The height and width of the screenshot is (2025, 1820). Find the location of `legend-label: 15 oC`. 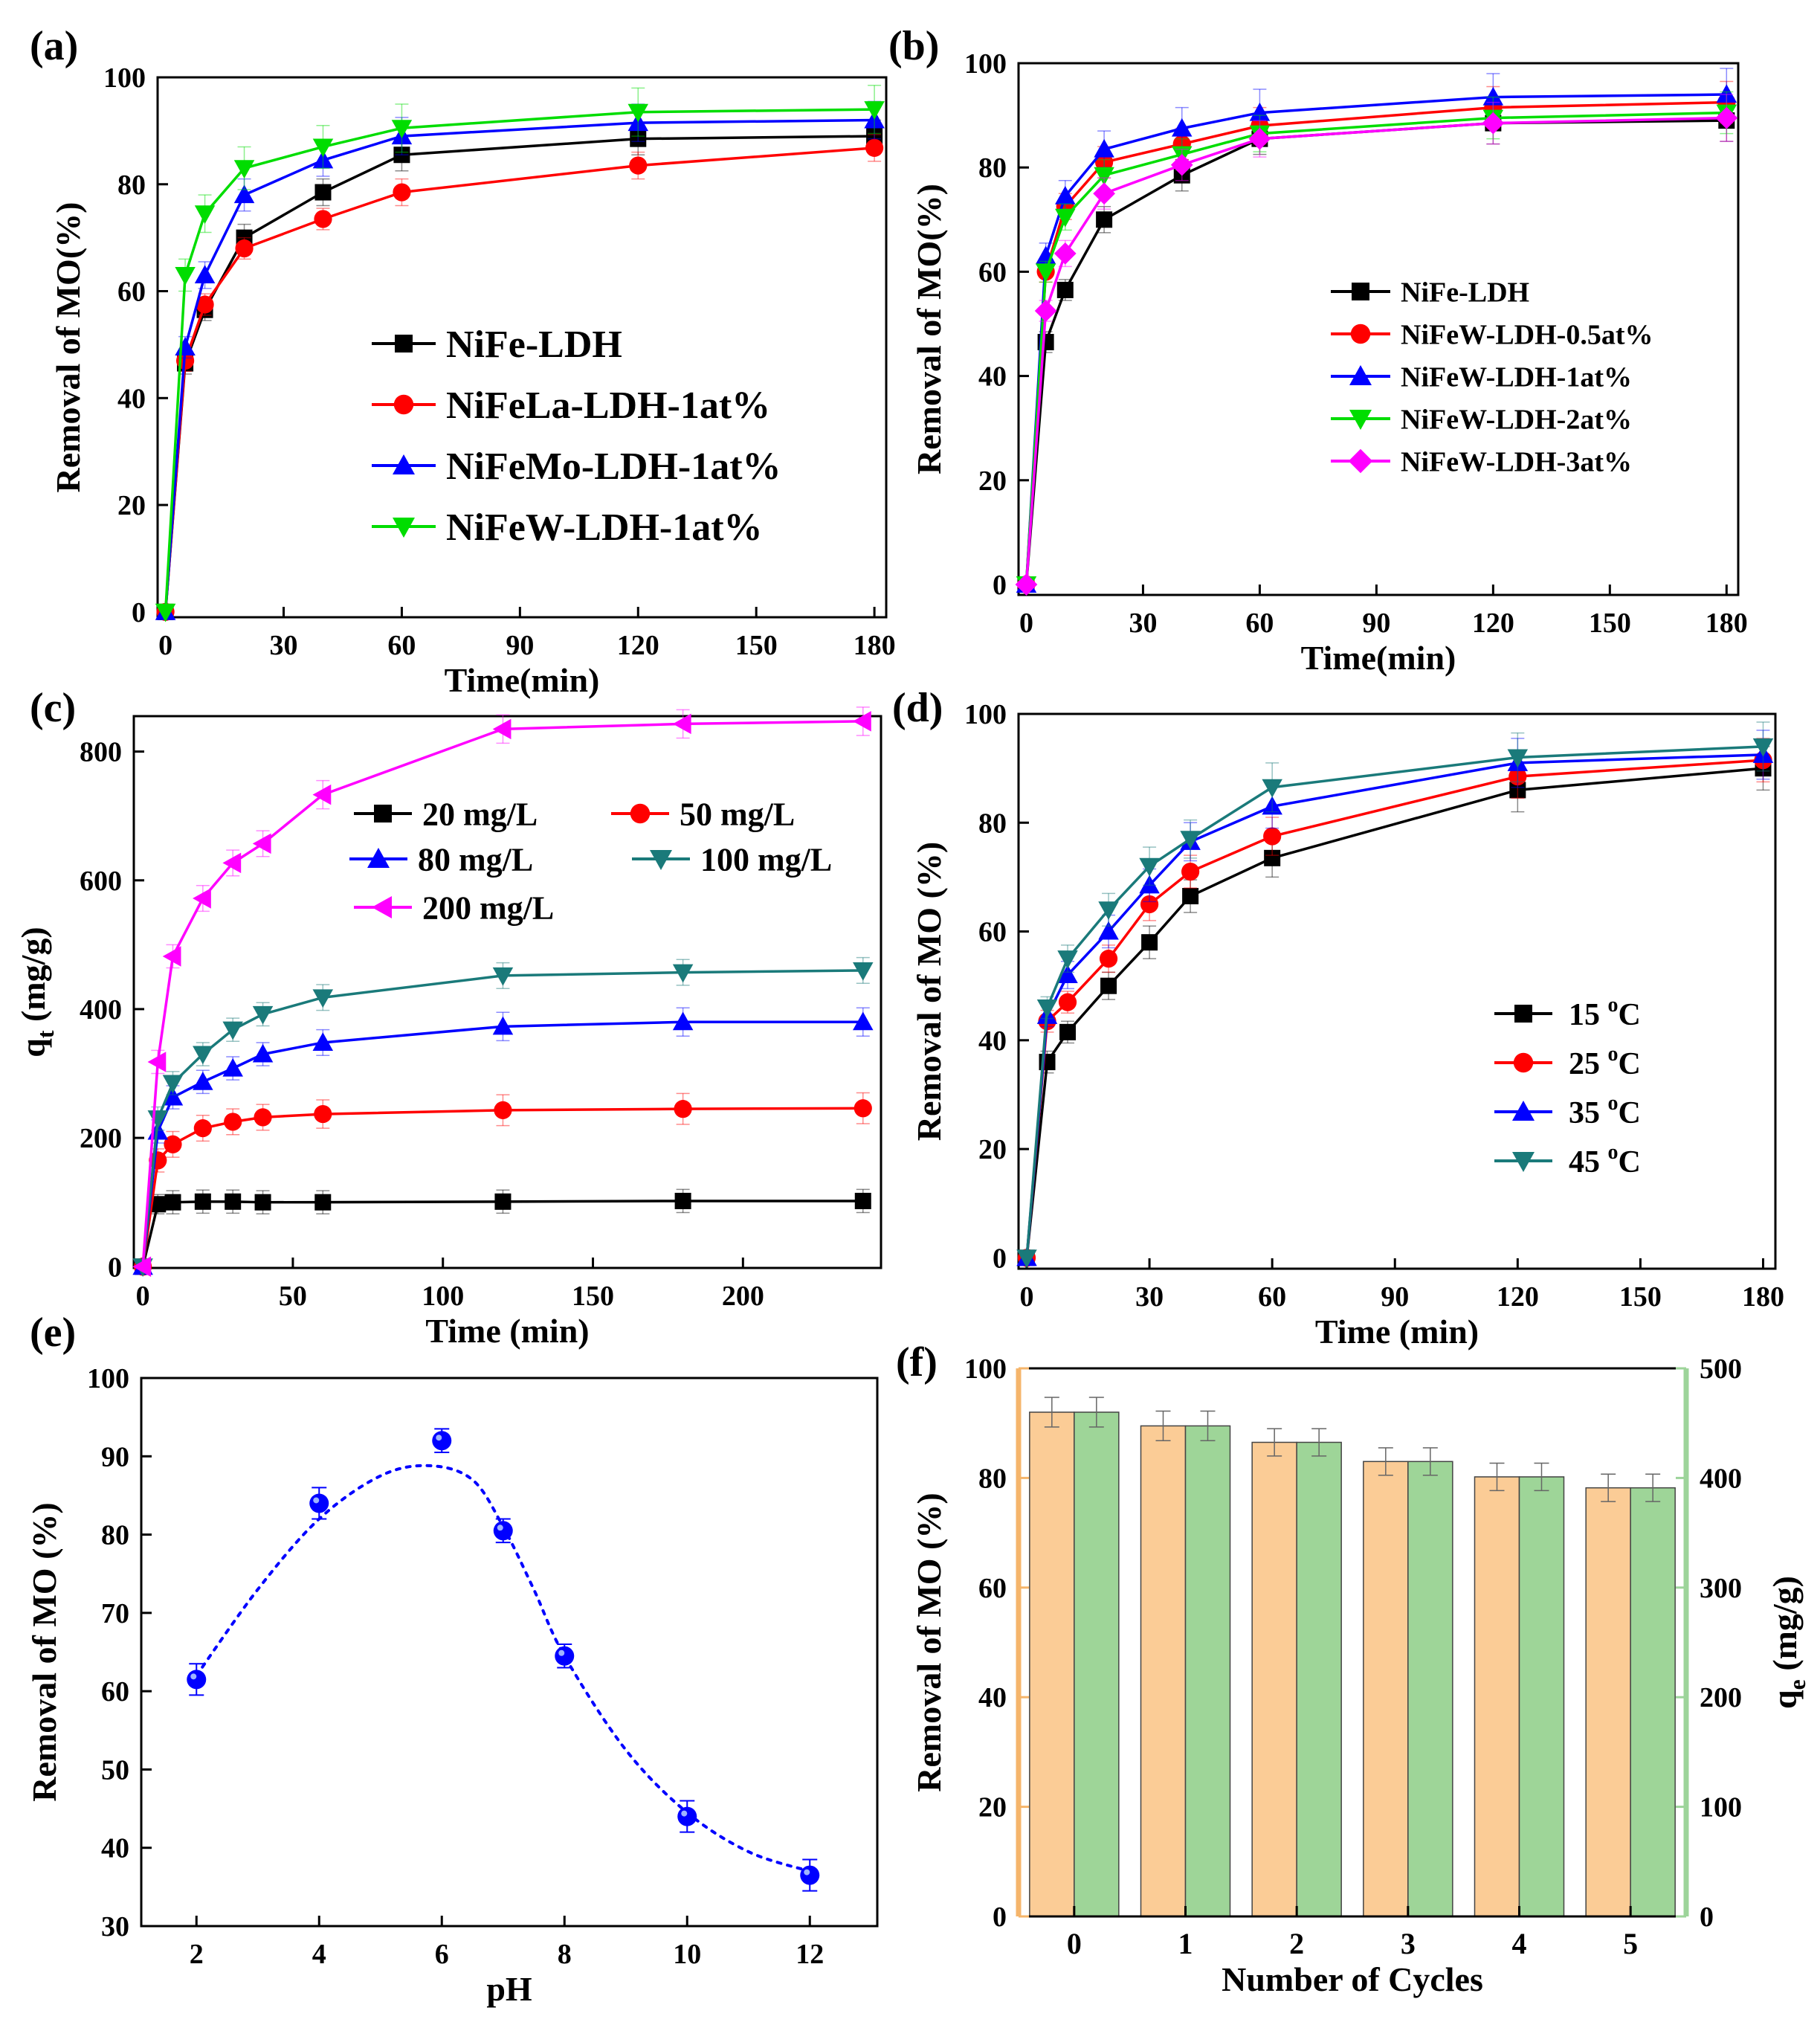

legend-label: 15 oC is located at coordinates (1605, 1013).